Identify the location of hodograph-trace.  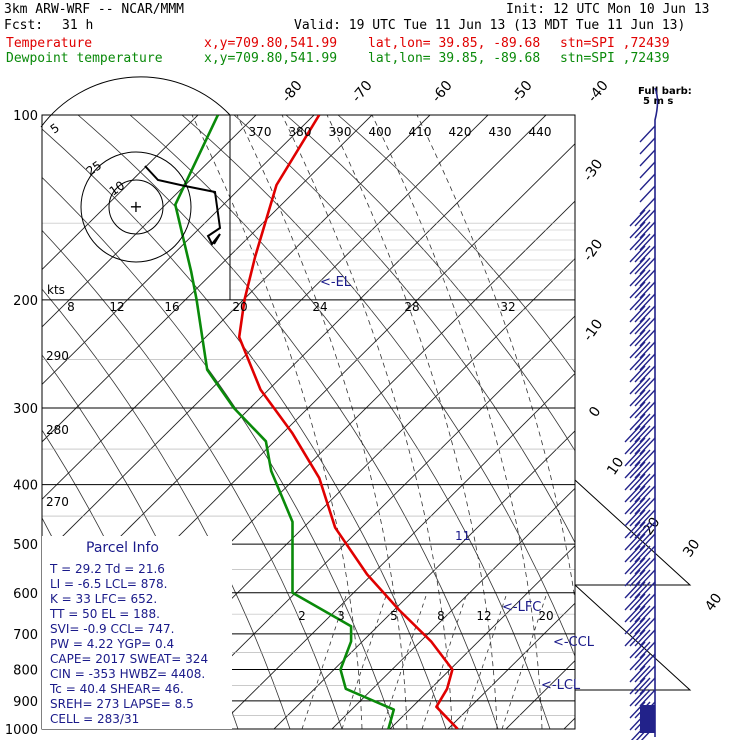
(183, 205).